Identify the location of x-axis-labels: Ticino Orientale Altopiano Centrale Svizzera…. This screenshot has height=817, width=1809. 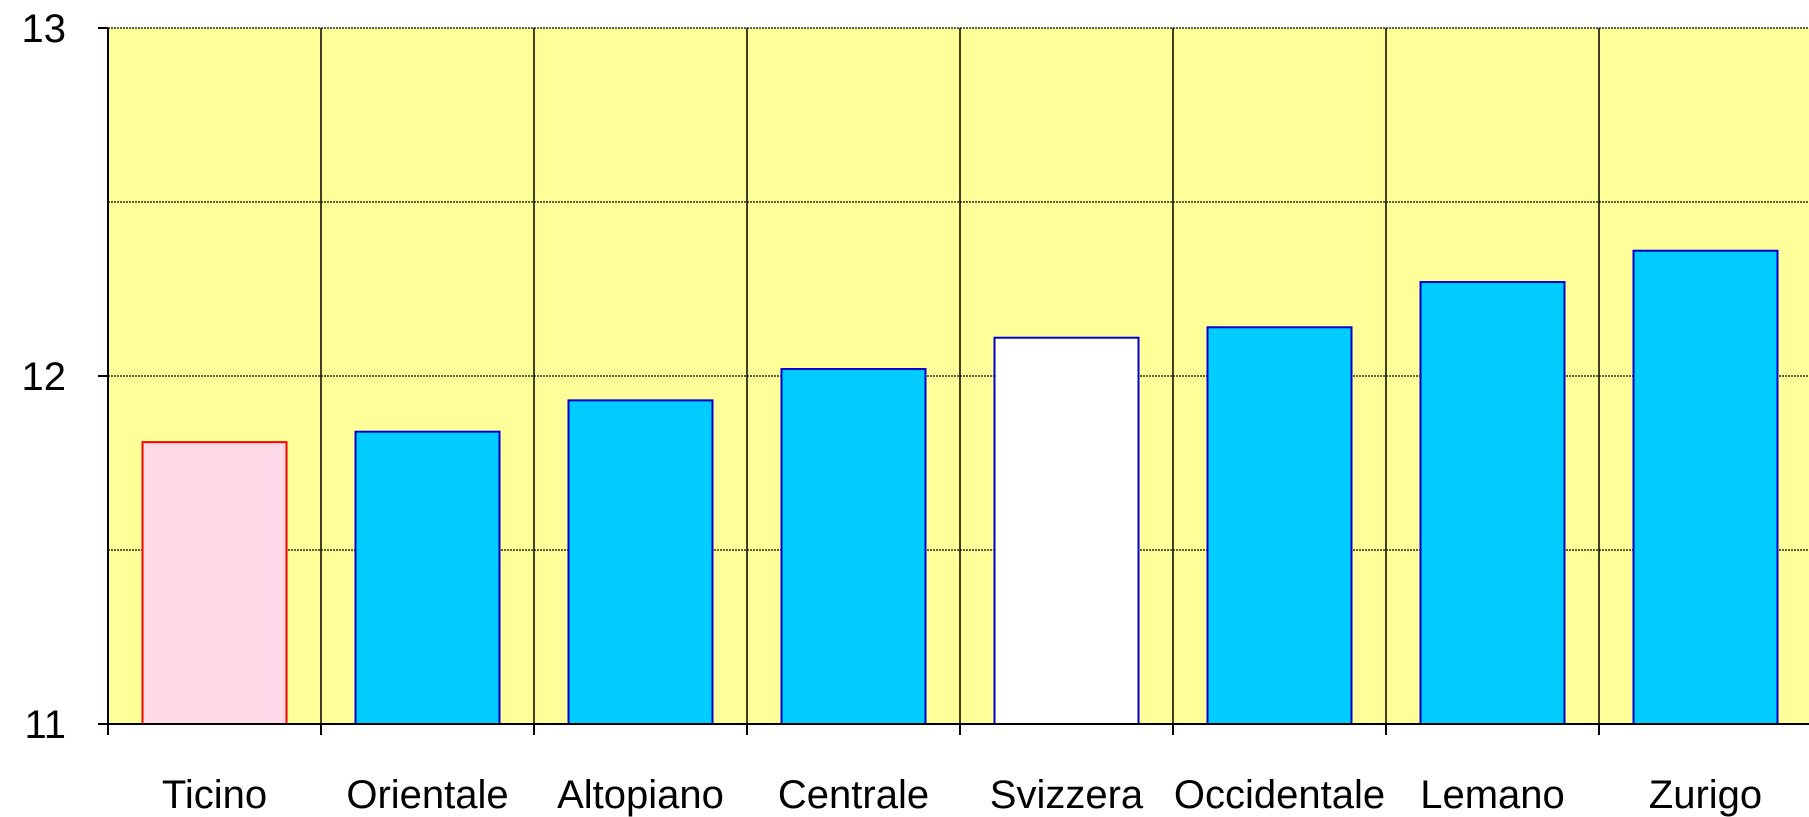
(962, 795).